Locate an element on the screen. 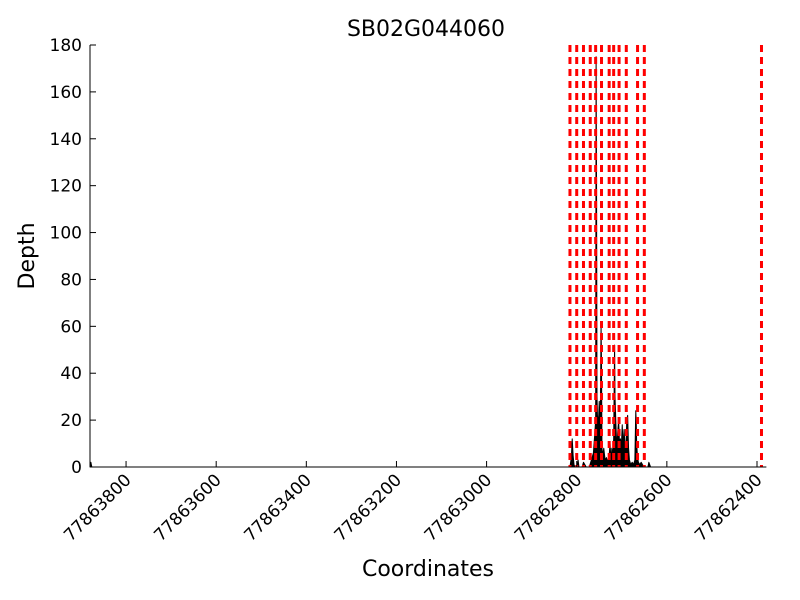  y-tick-label: 80 is located at coordinates (71, 280).